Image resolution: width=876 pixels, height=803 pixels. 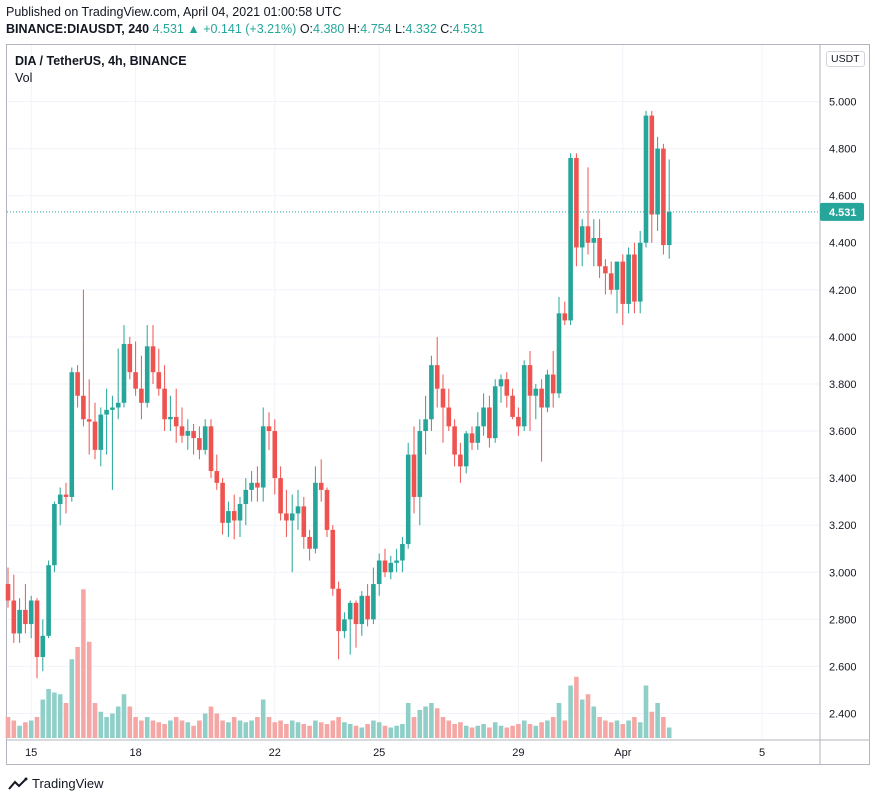 What do you see at coordinates (329, 29) in the screenshot?
I see `open-value: 4.380` at bounding box center [329, 29].